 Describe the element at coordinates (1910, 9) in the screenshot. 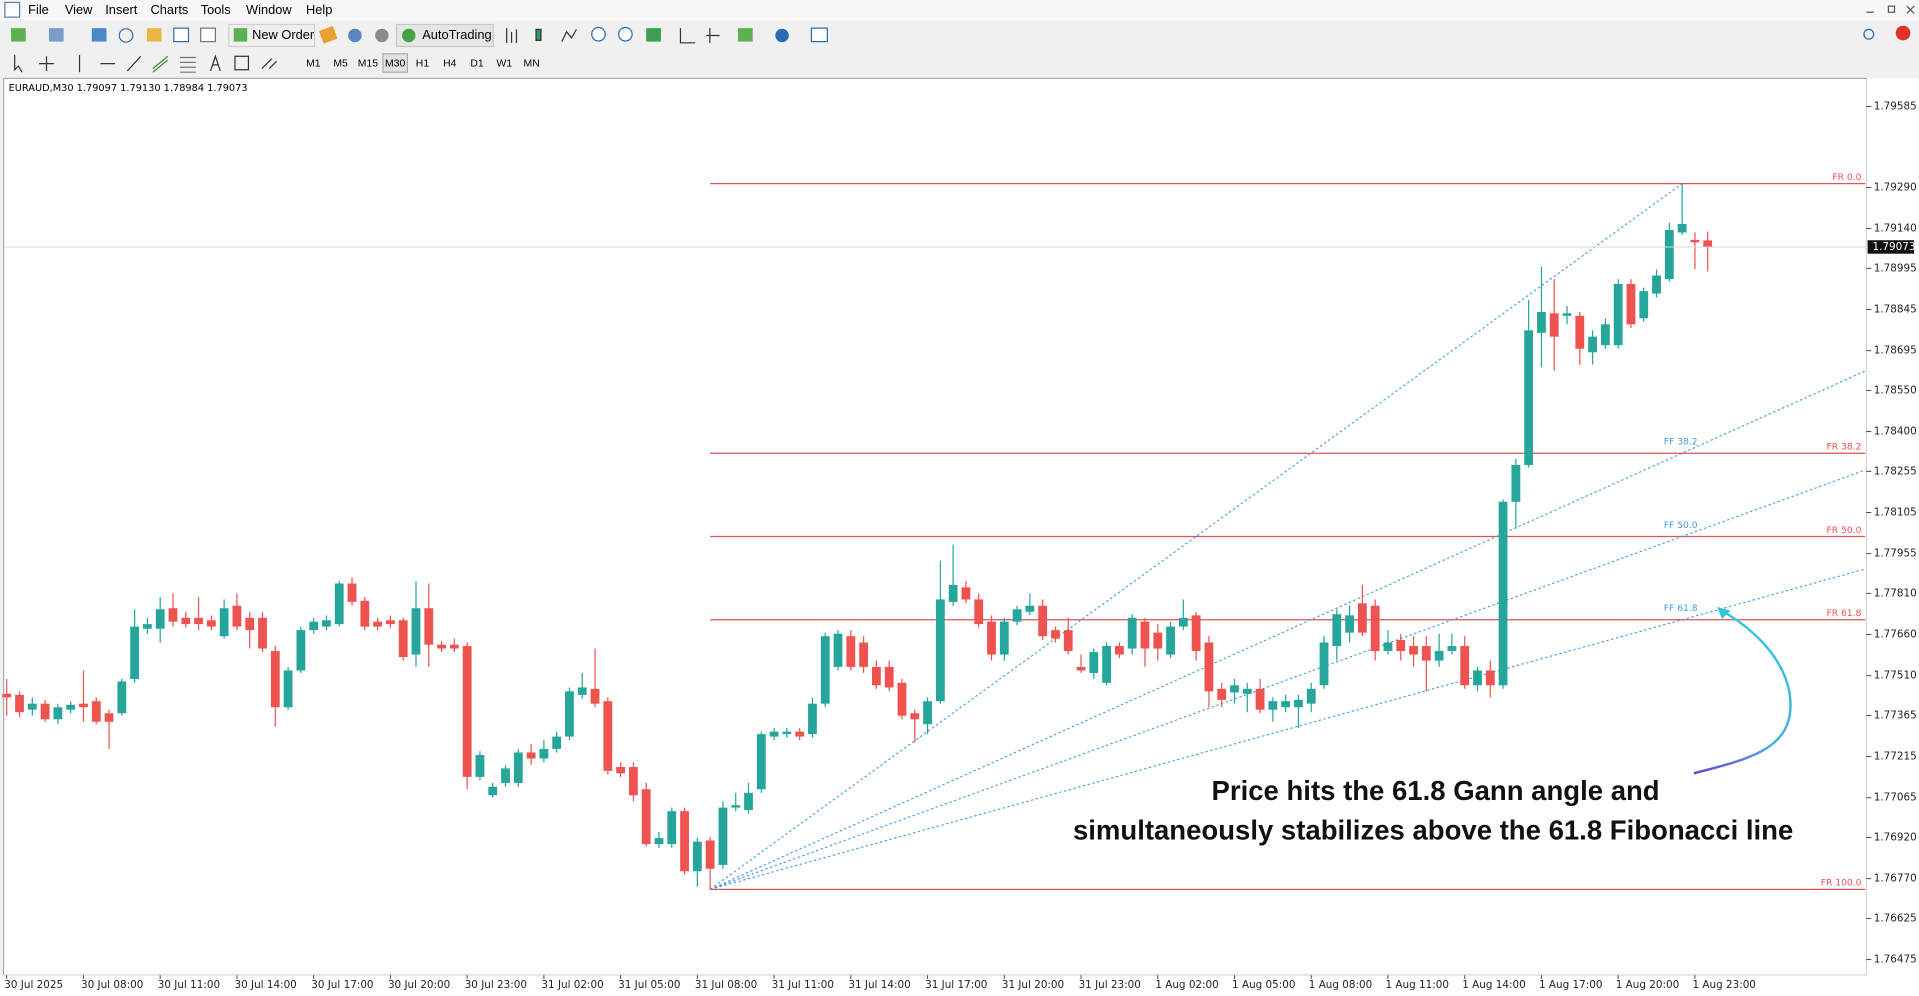

I see `close` at that location.